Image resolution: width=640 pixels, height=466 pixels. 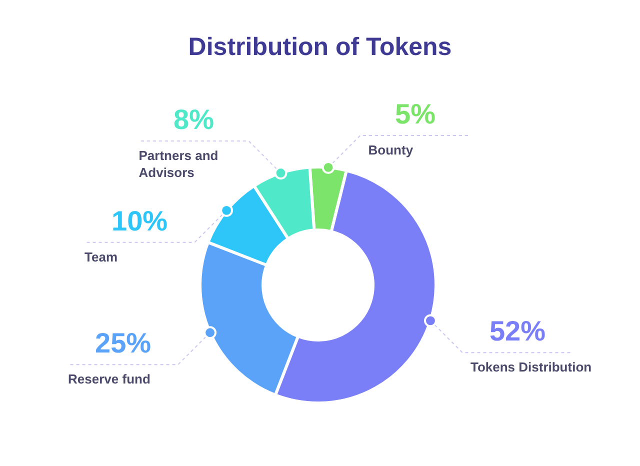 What do you see at coordinates (194, 120) in the screenshot?
I see `data-label: 8%` at bounding box center [194, 120].